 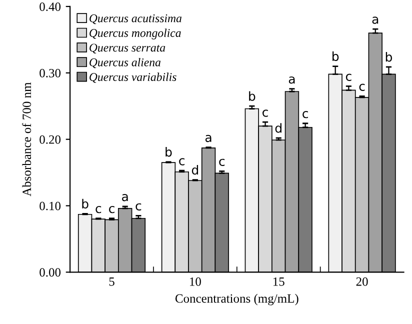 I want to click on x-tick-label: 15, so click(x=278, y=281).